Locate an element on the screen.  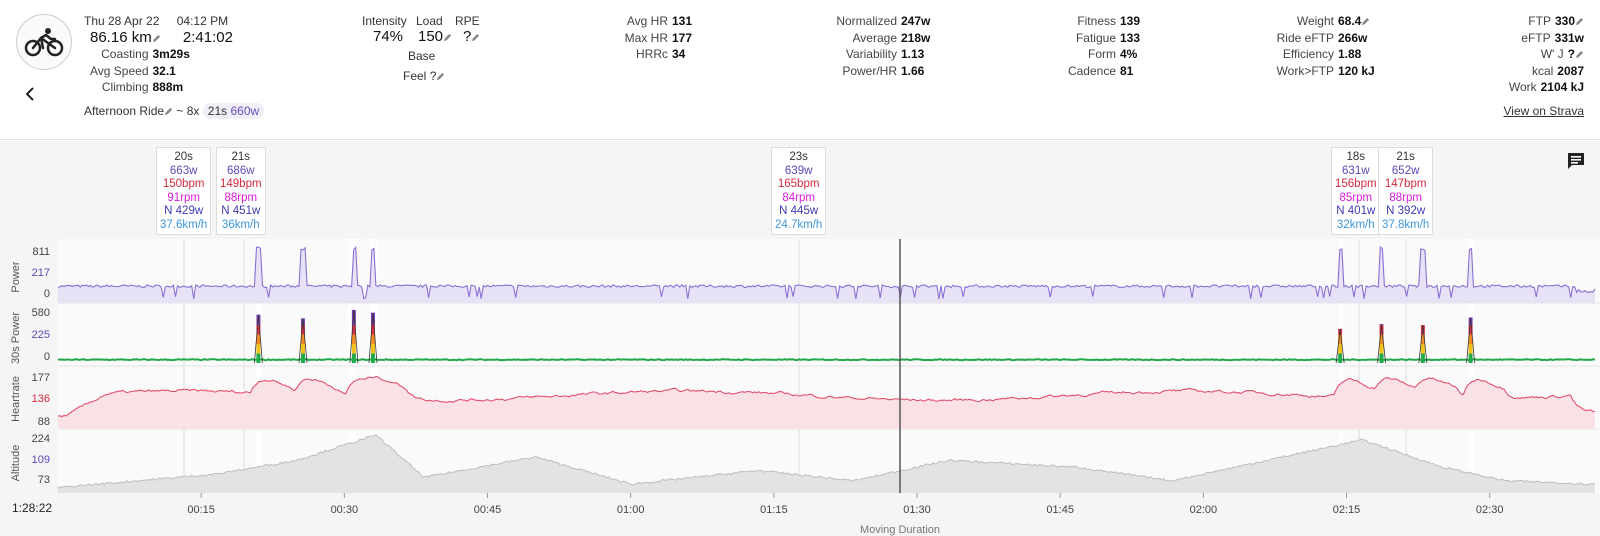
stat-work-over-ftp: Work>FTP 120 kJ is located at coordinates (1325, 70).